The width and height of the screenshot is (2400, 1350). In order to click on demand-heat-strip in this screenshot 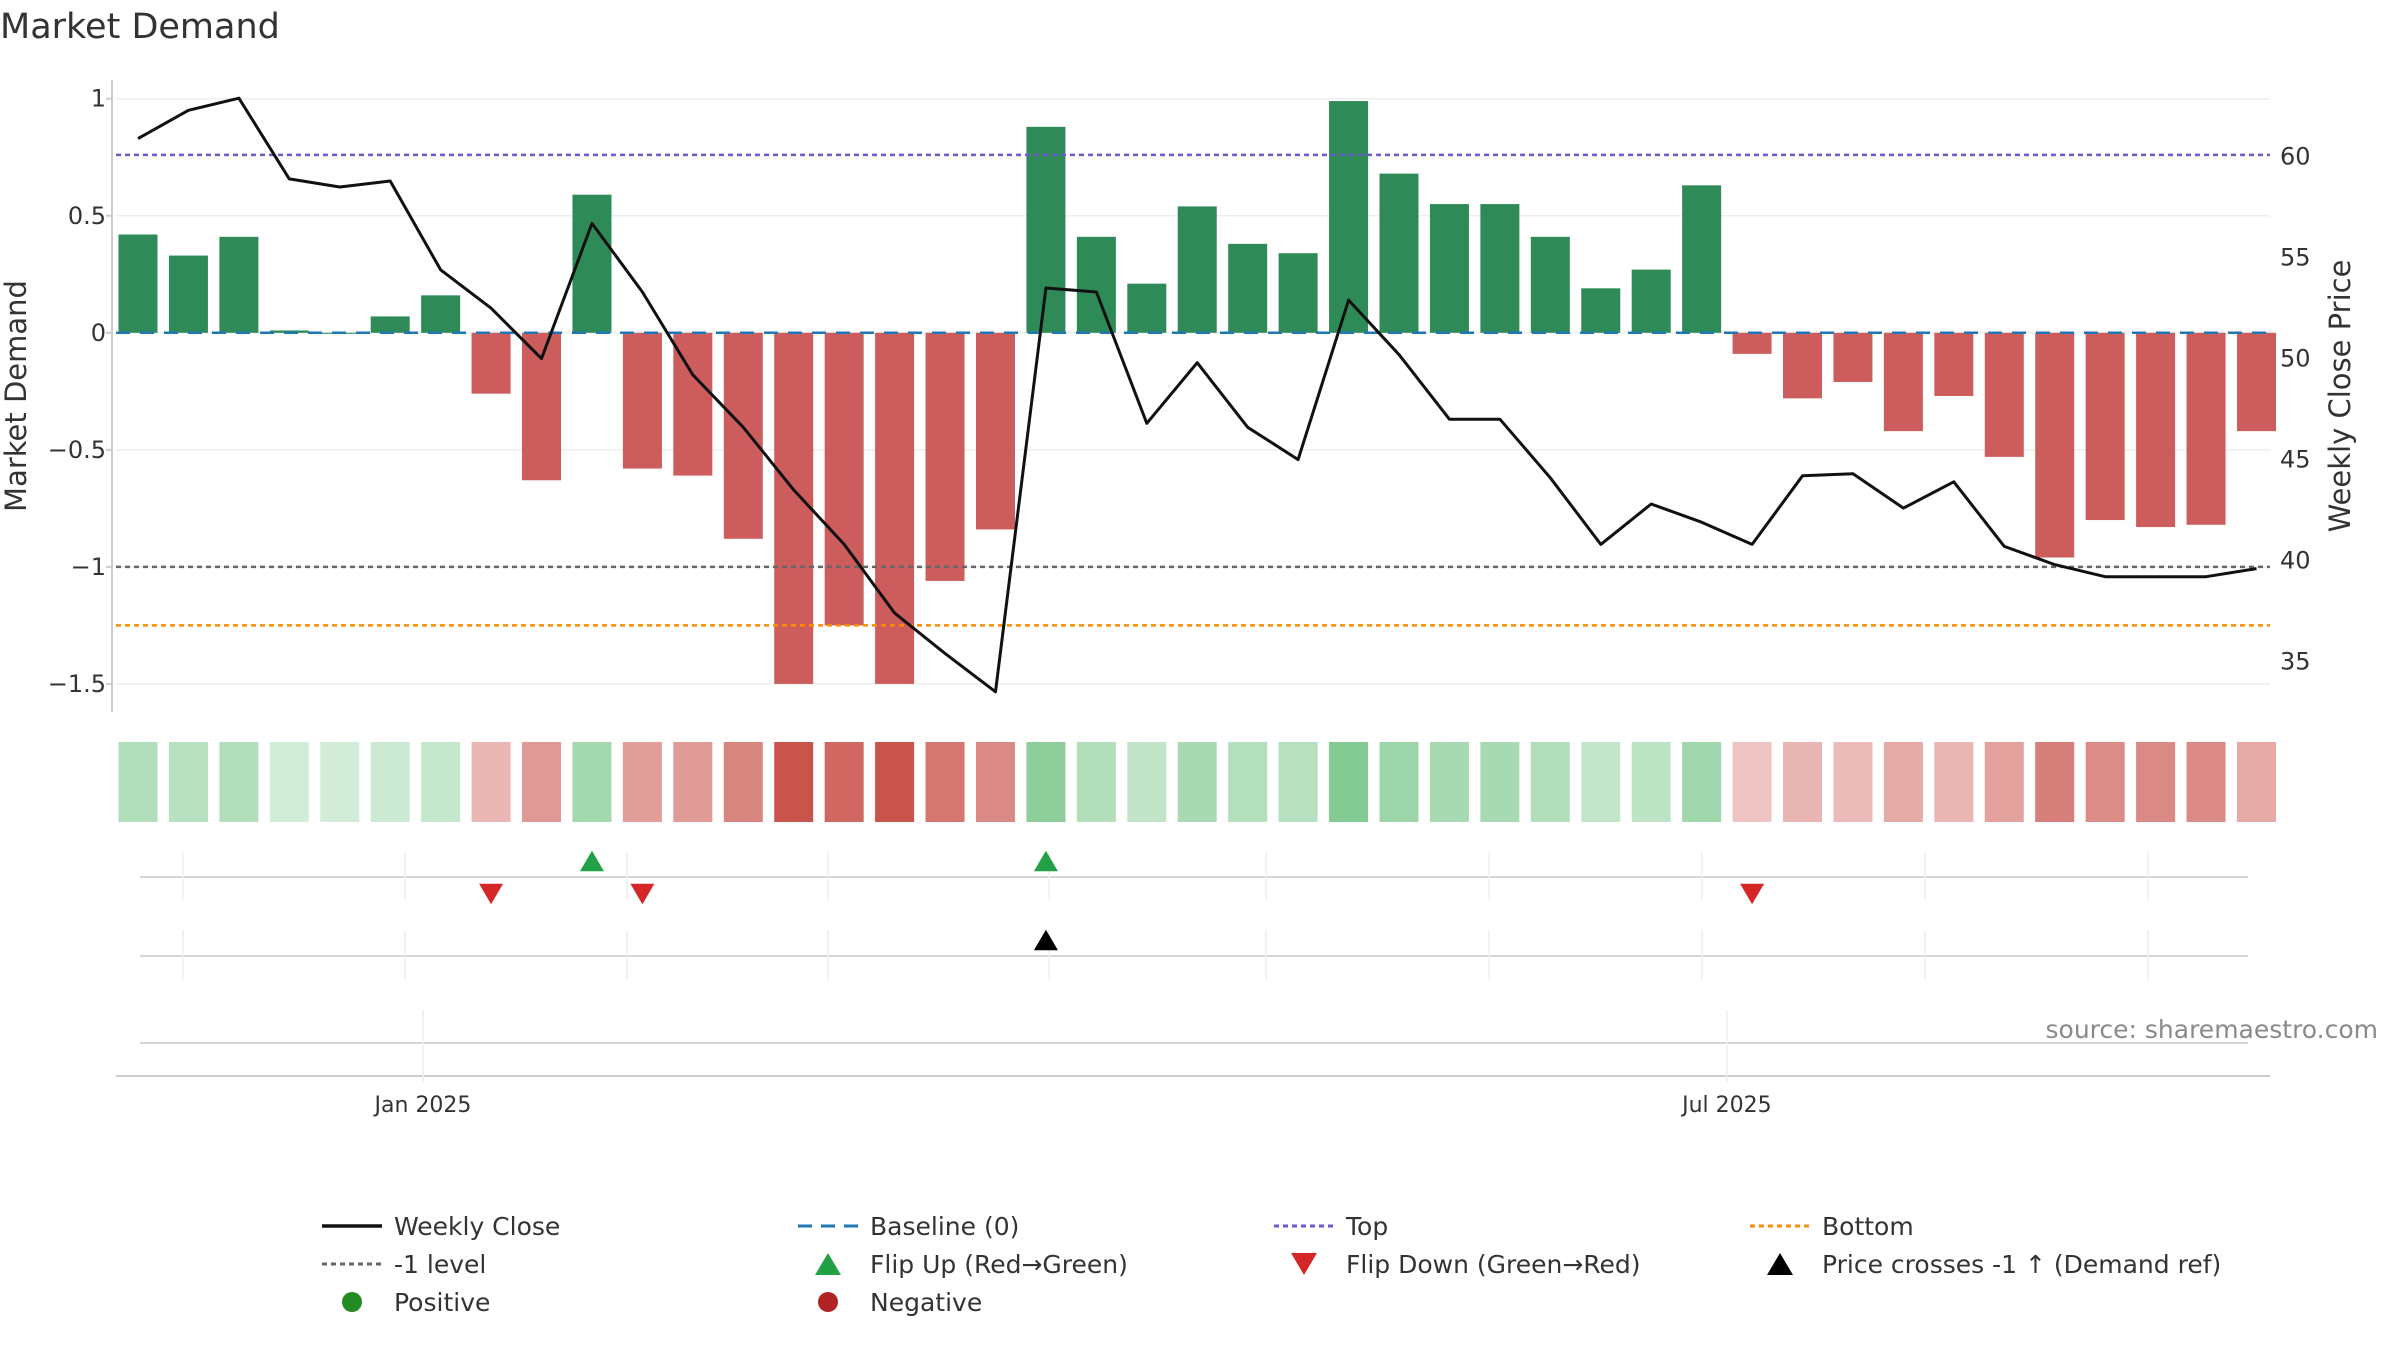, I will do `click(1197, 782)`.